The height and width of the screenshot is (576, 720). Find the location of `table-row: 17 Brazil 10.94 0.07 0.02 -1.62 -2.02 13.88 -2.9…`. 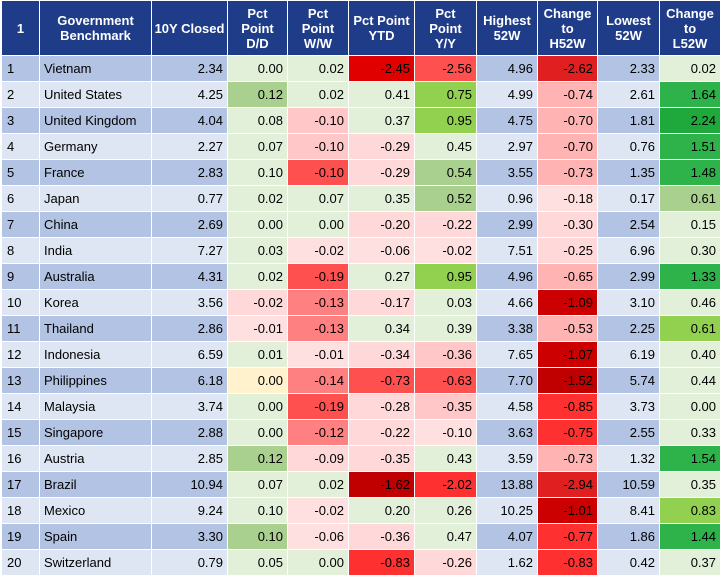

table-row: 17 Brazil 10.94 0.07 0.02 -1.62 -2.02 13.88 -2.9… is located at coordinates (360, 484).